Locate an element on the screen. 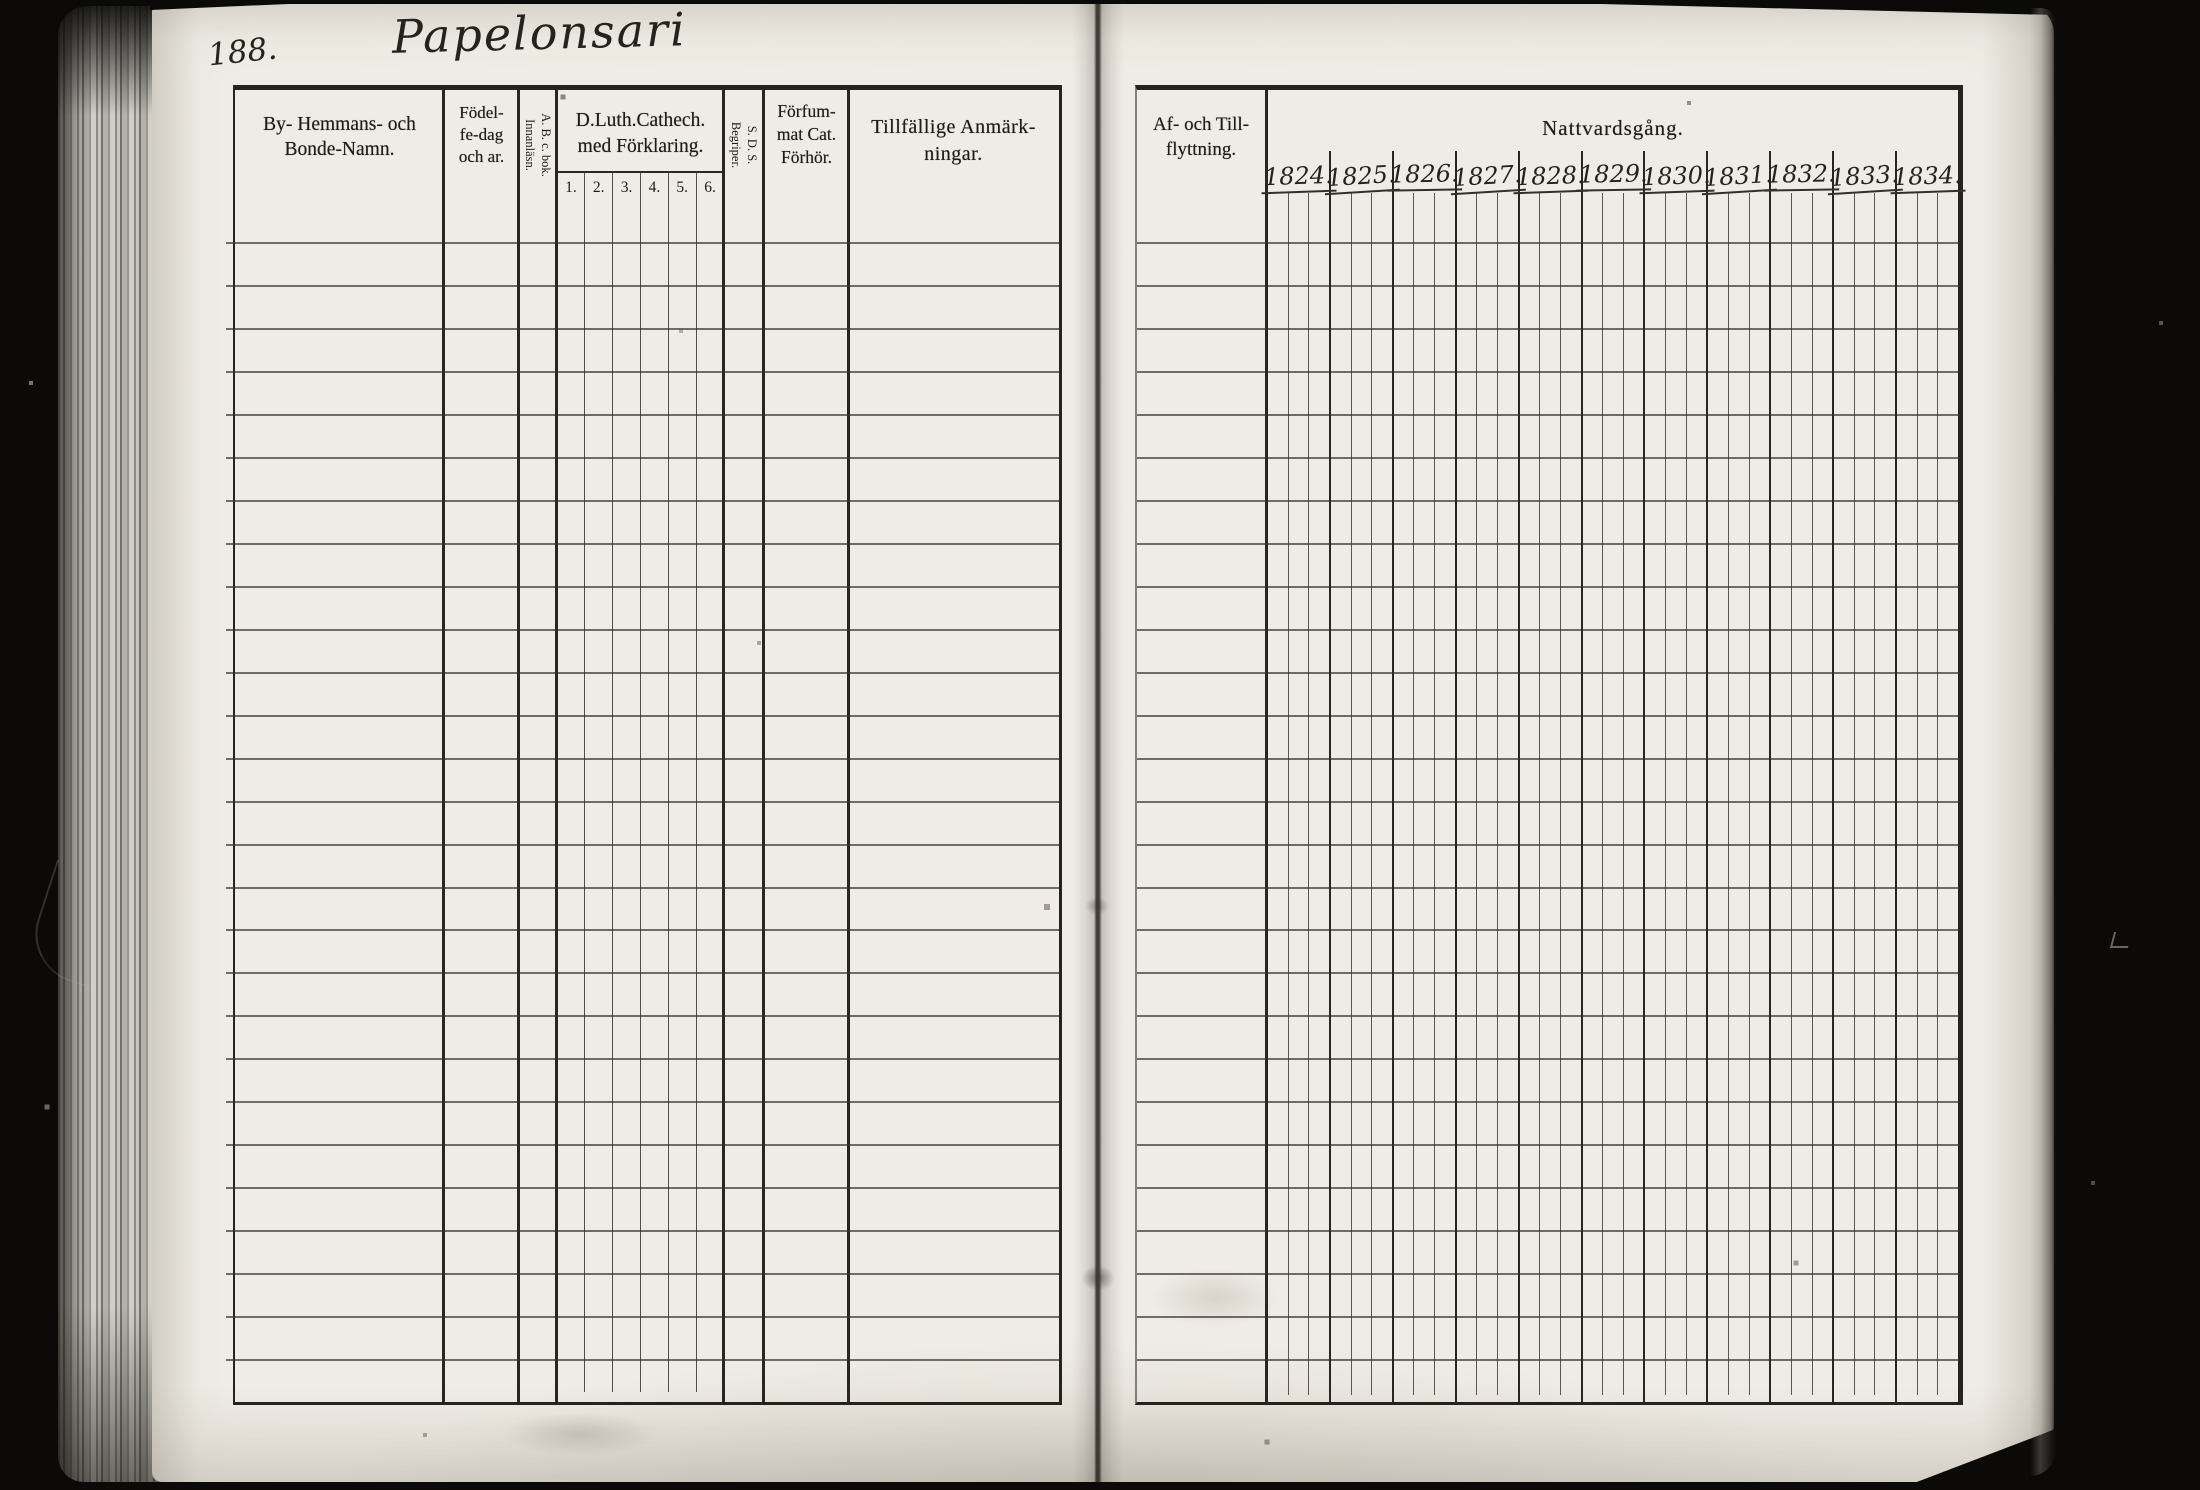  header-line: med Förklaring. is located at coordinates (640, 146).